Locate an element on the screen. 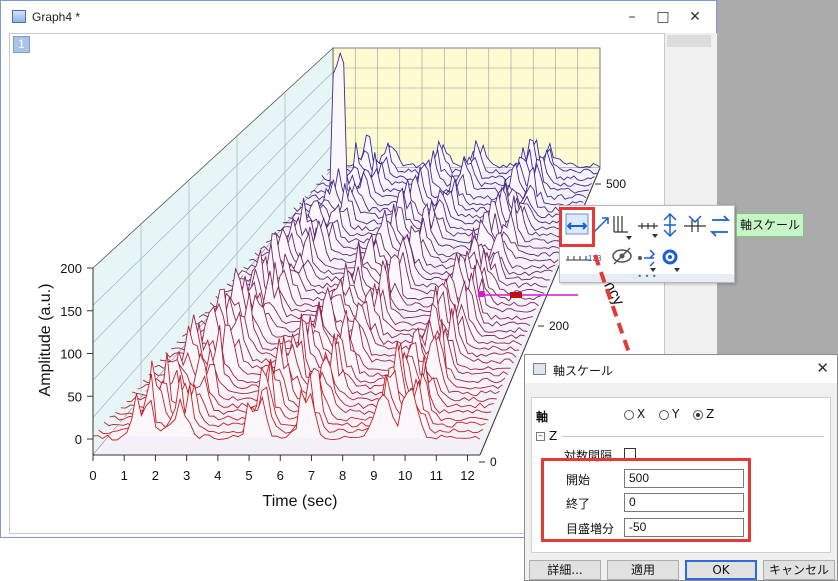 This screenshot has width=838, height=581. to-input: 0 is located at coordinates (684, 502).